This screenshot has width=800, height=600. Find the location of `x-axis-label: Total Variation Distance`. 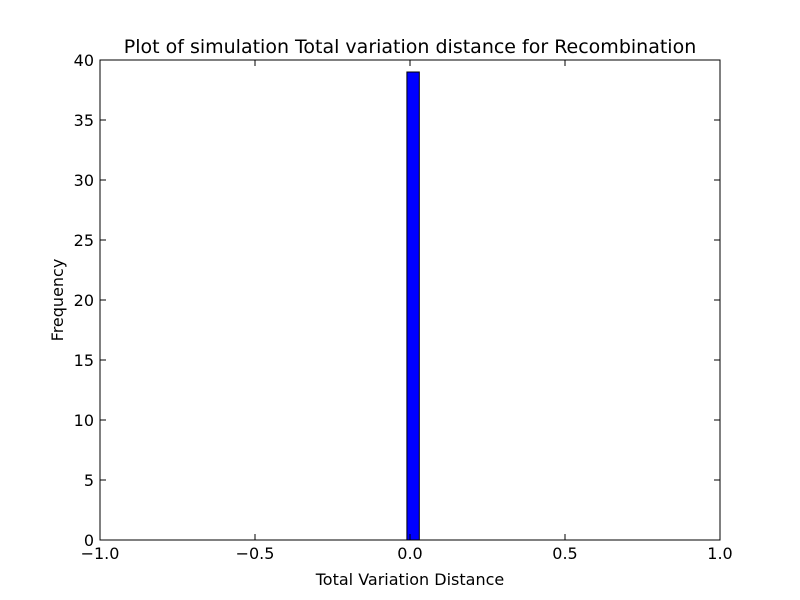

x-axis-label: Total Variation Distance is located at coordinates (409, 579).